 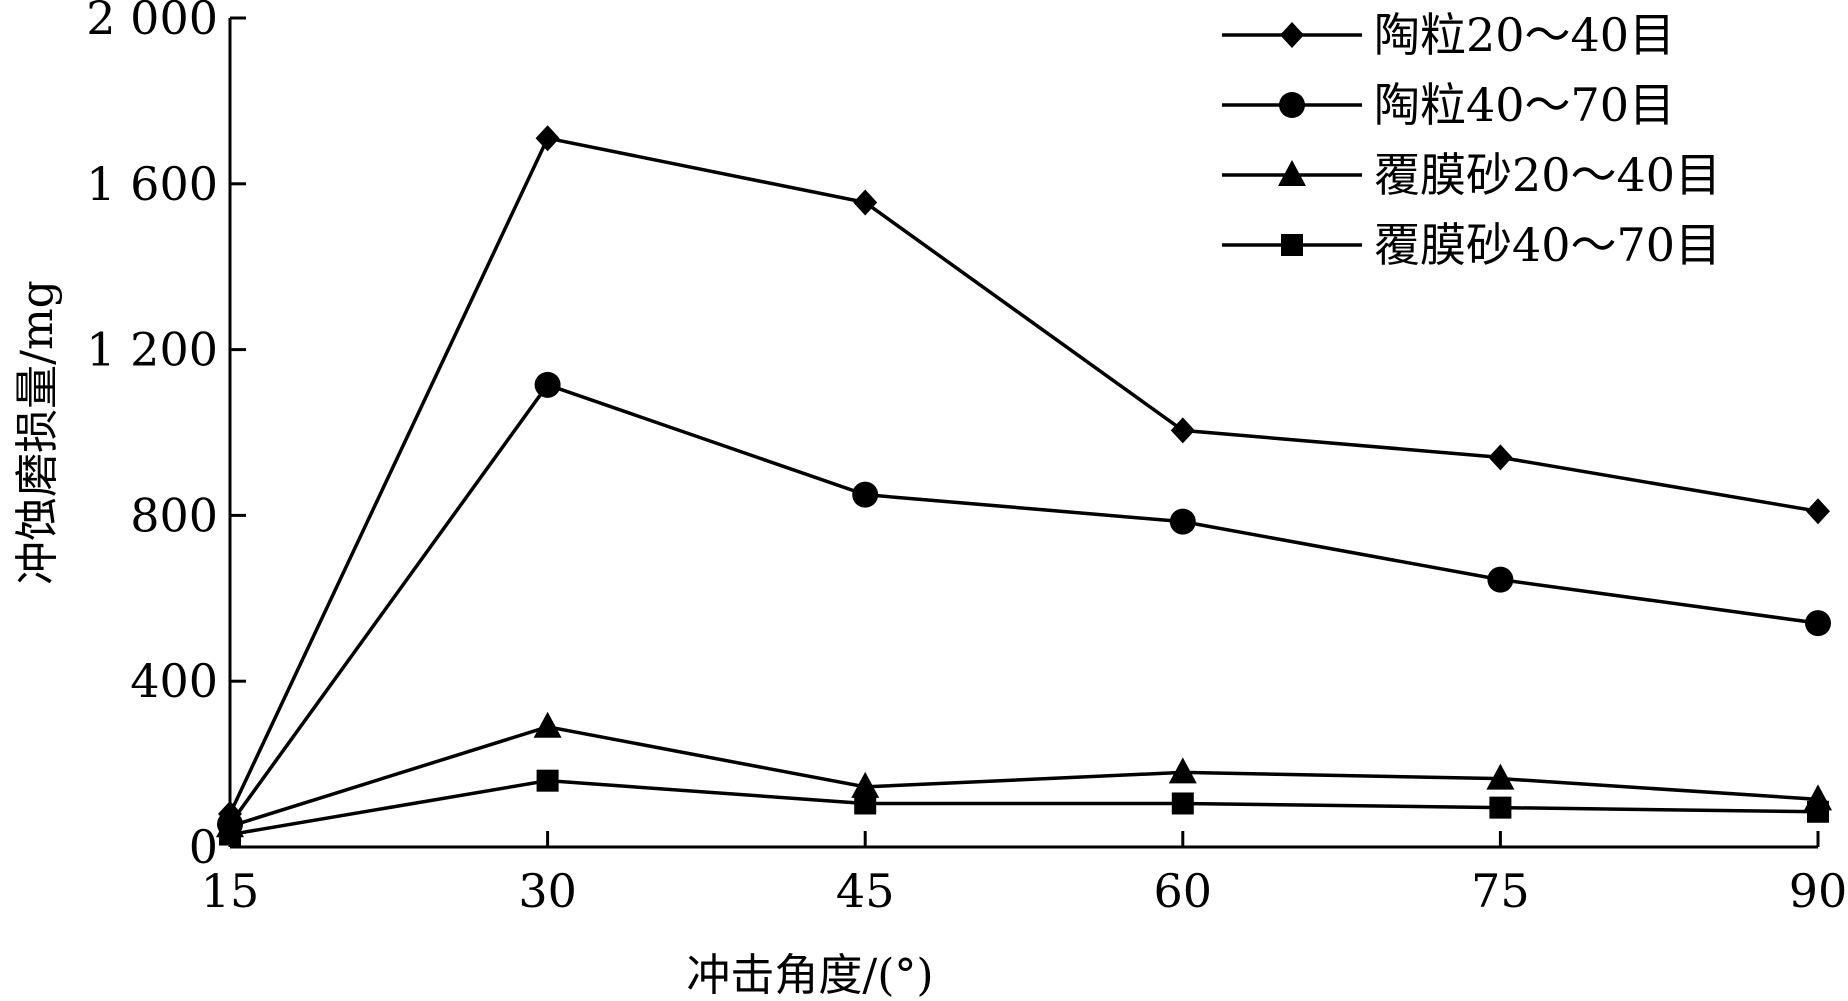 I want to click on legend-item: 覆膜砂20～40目, so click(x=1471, y=175).